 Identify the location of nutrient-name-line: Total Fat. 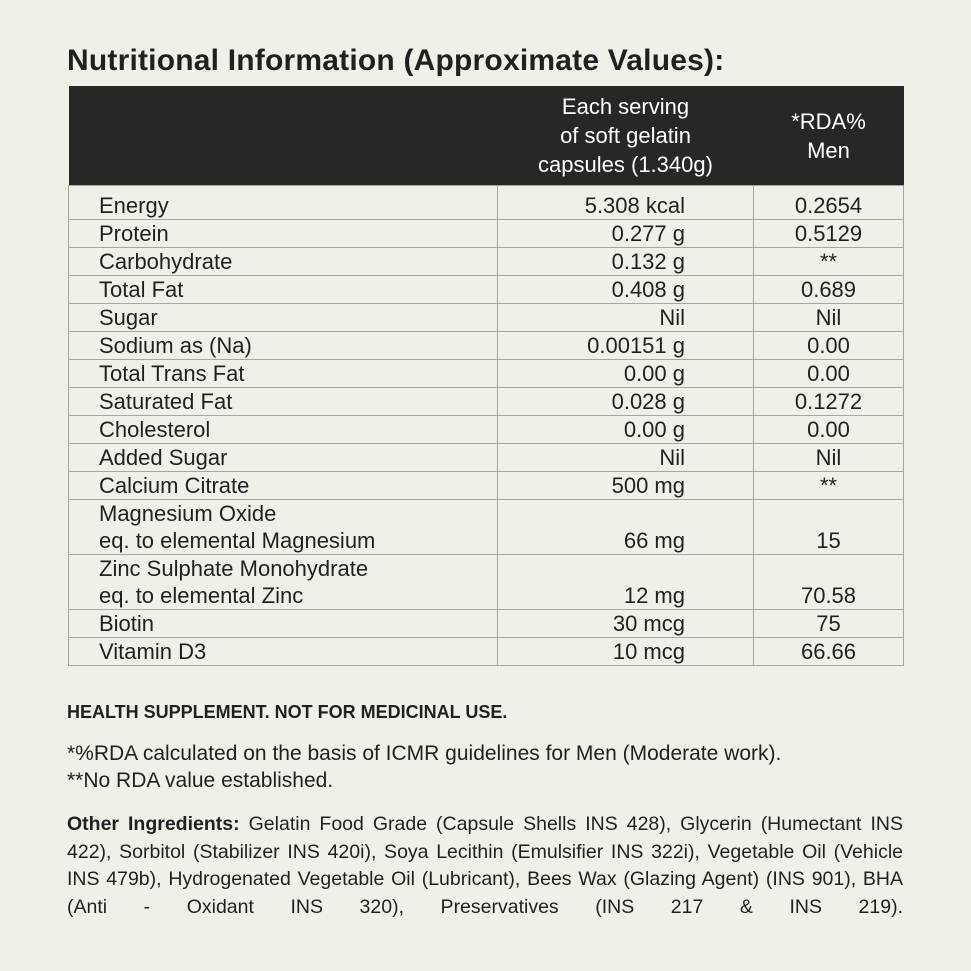
(141, 289).